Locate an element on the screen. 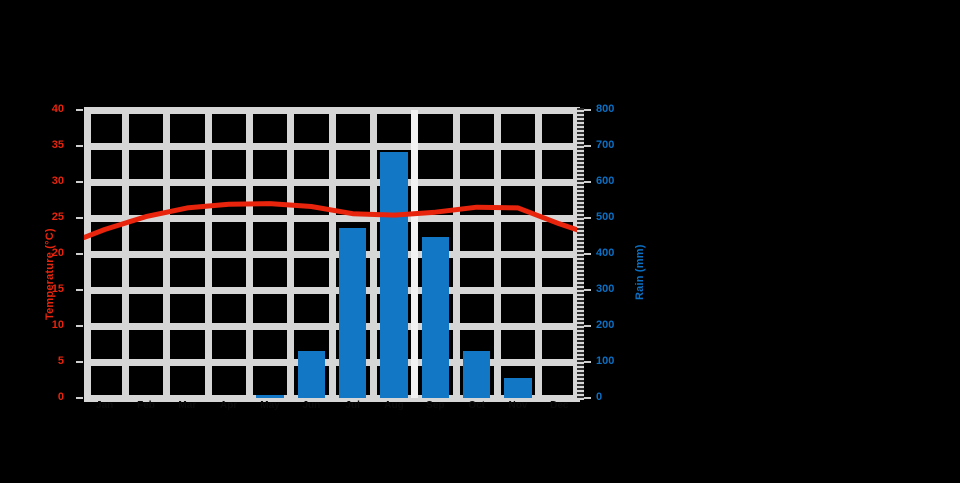  rain-tick-label: 700 is located at coordinates (605, 145).